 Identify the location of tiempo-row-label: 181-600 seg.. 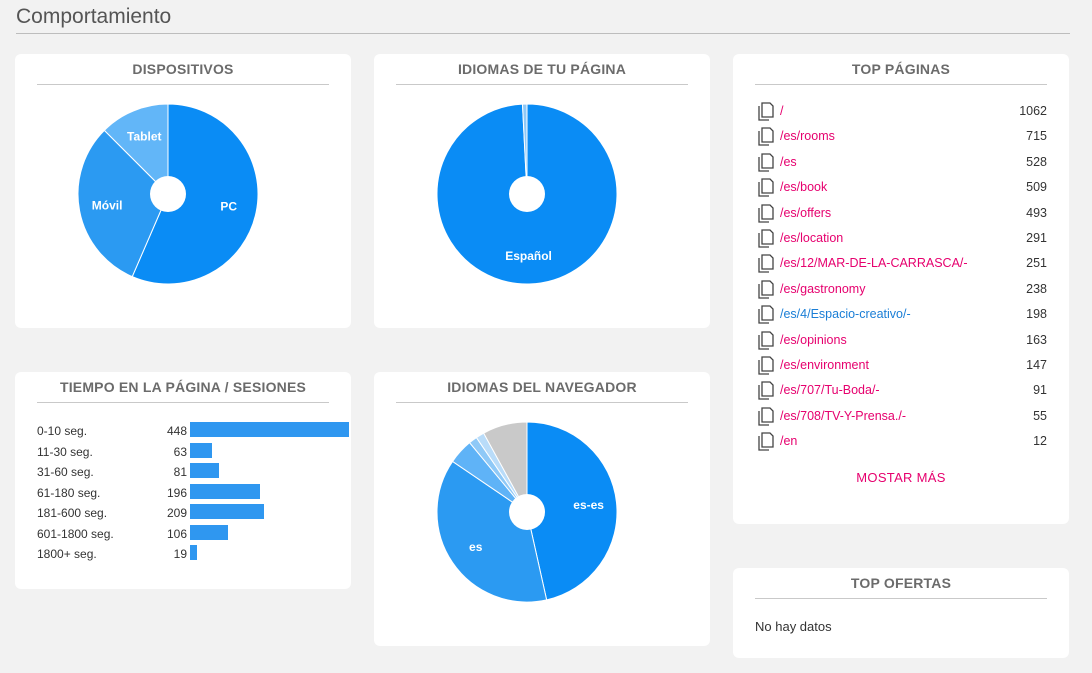
(72, 513).